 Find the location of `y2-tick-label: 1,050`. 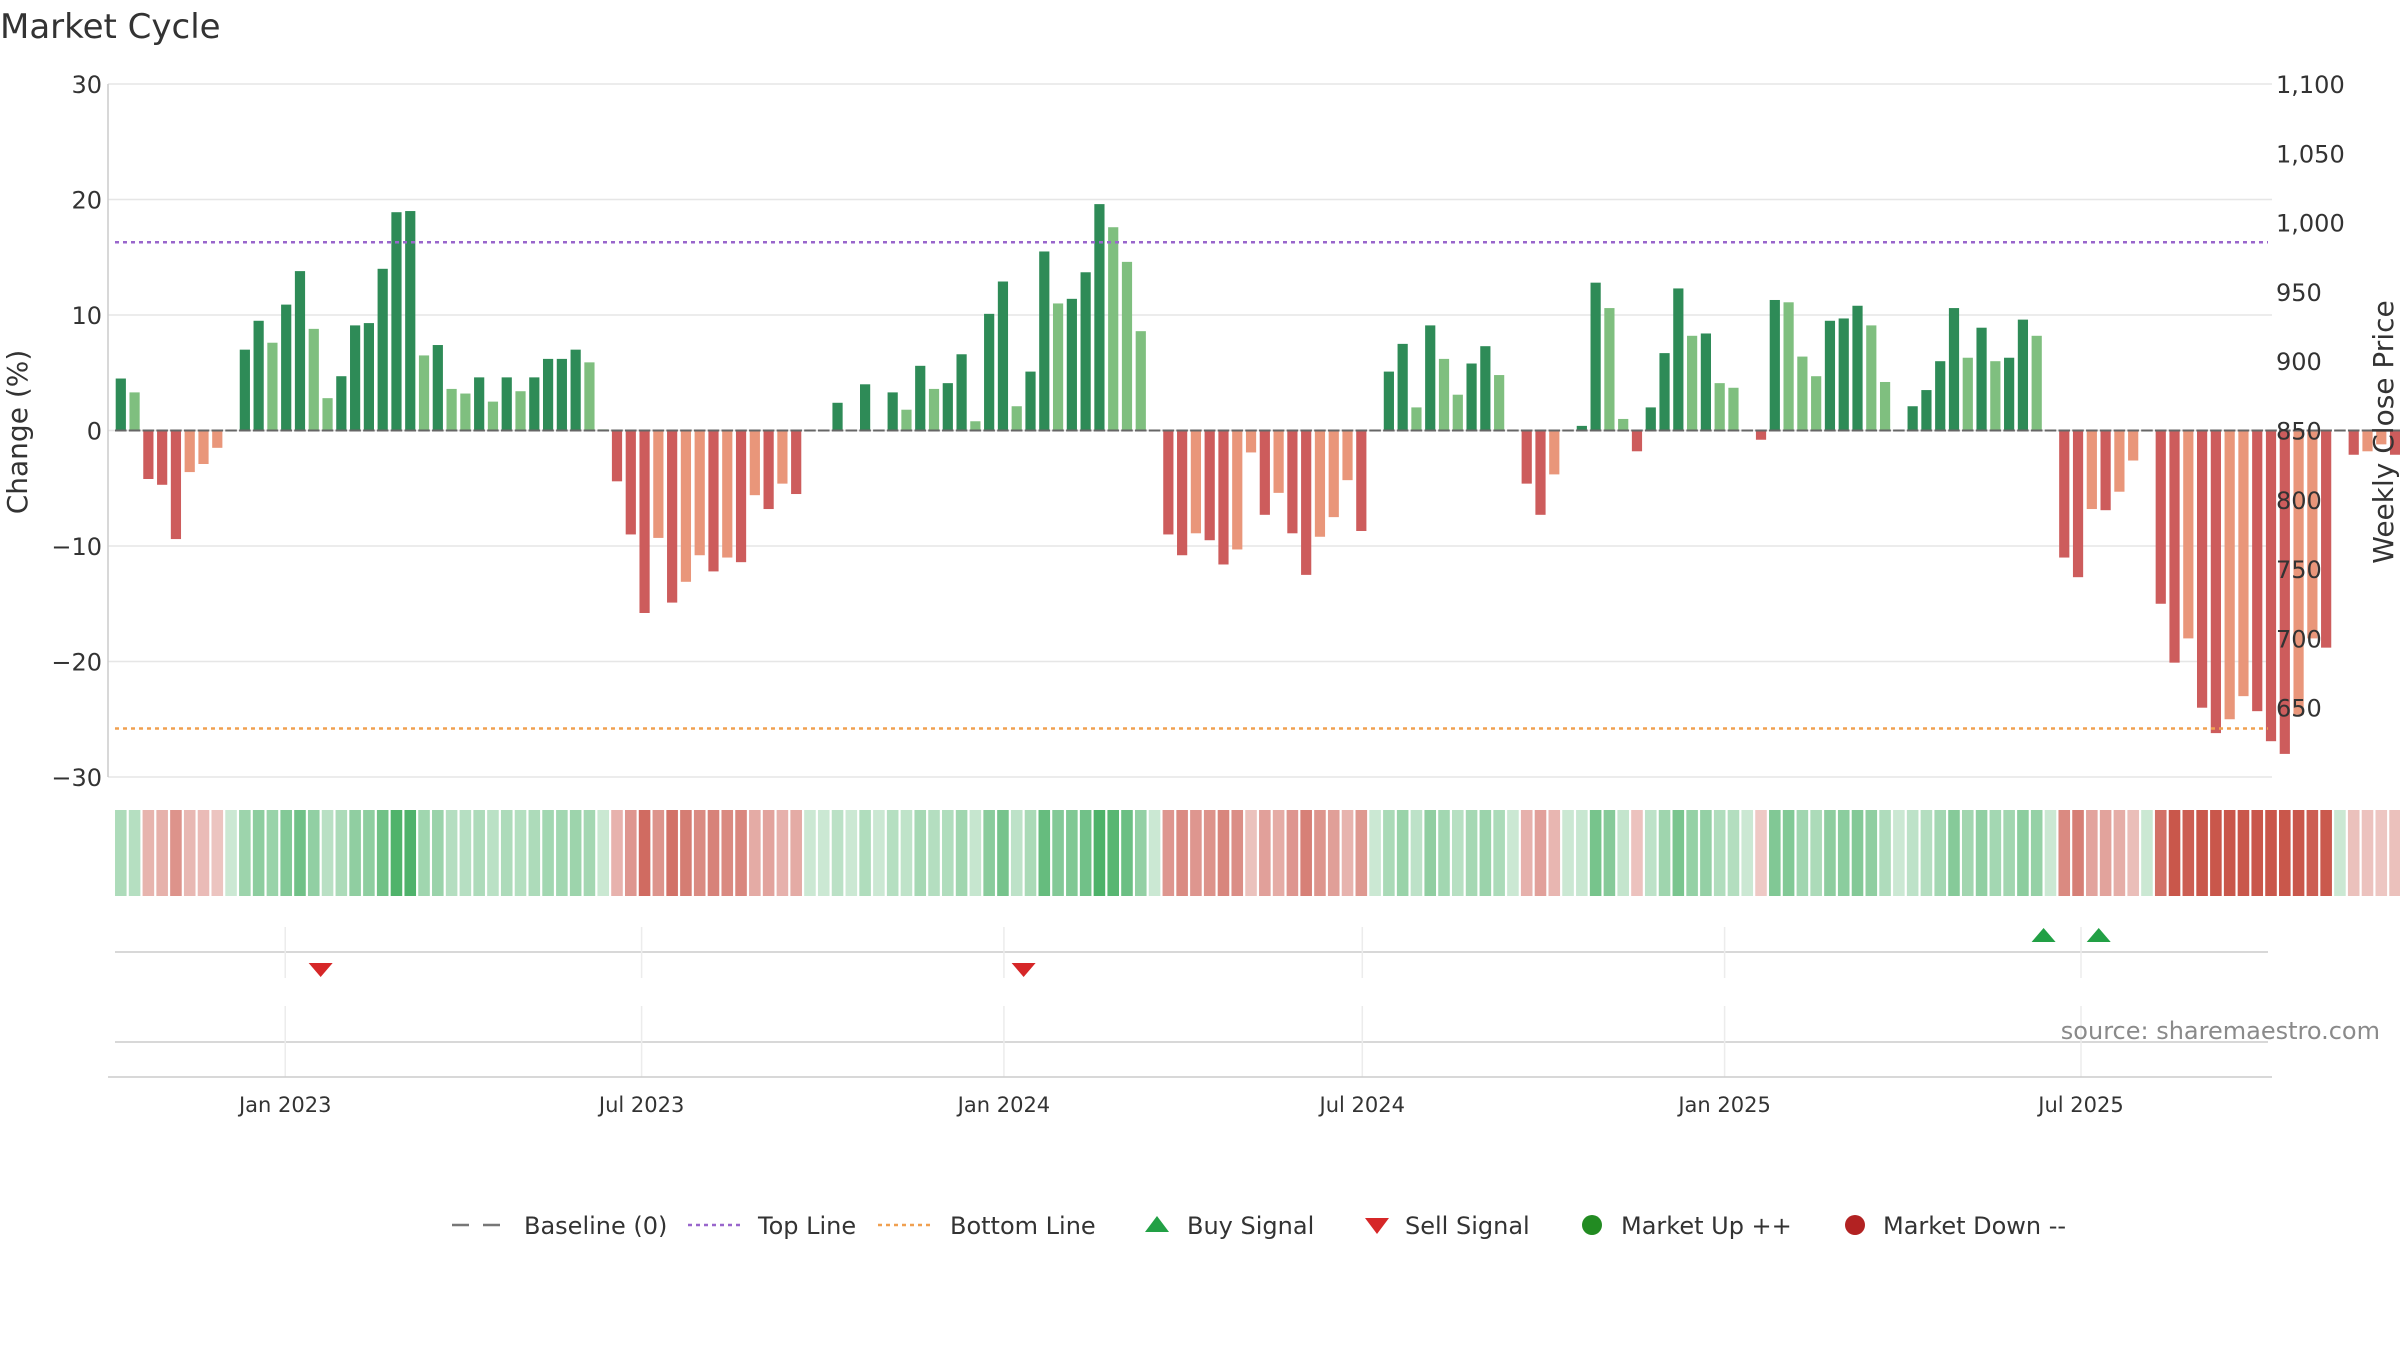

y2-tick-label: 1,050 is located at coordinates (2310, 154).